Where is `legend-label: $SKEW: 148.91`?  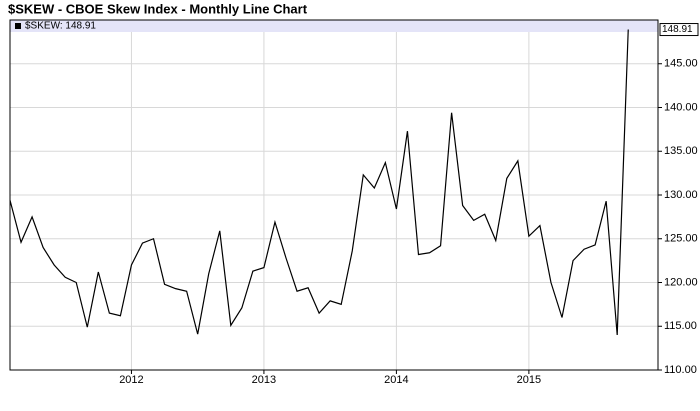 legend-label: $SKEW: 148.91 is located at coordinates (60, 26).